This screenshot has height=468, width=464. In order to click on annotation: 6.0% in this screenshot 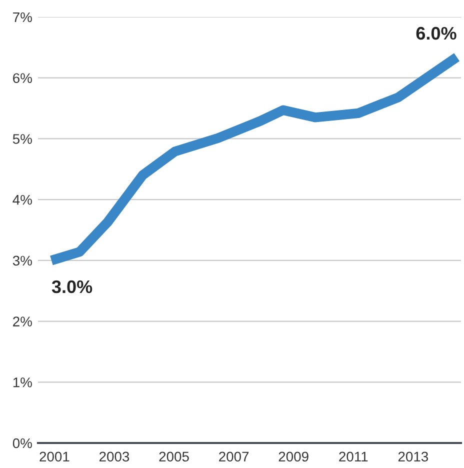, I will do `click(436, 33)`.